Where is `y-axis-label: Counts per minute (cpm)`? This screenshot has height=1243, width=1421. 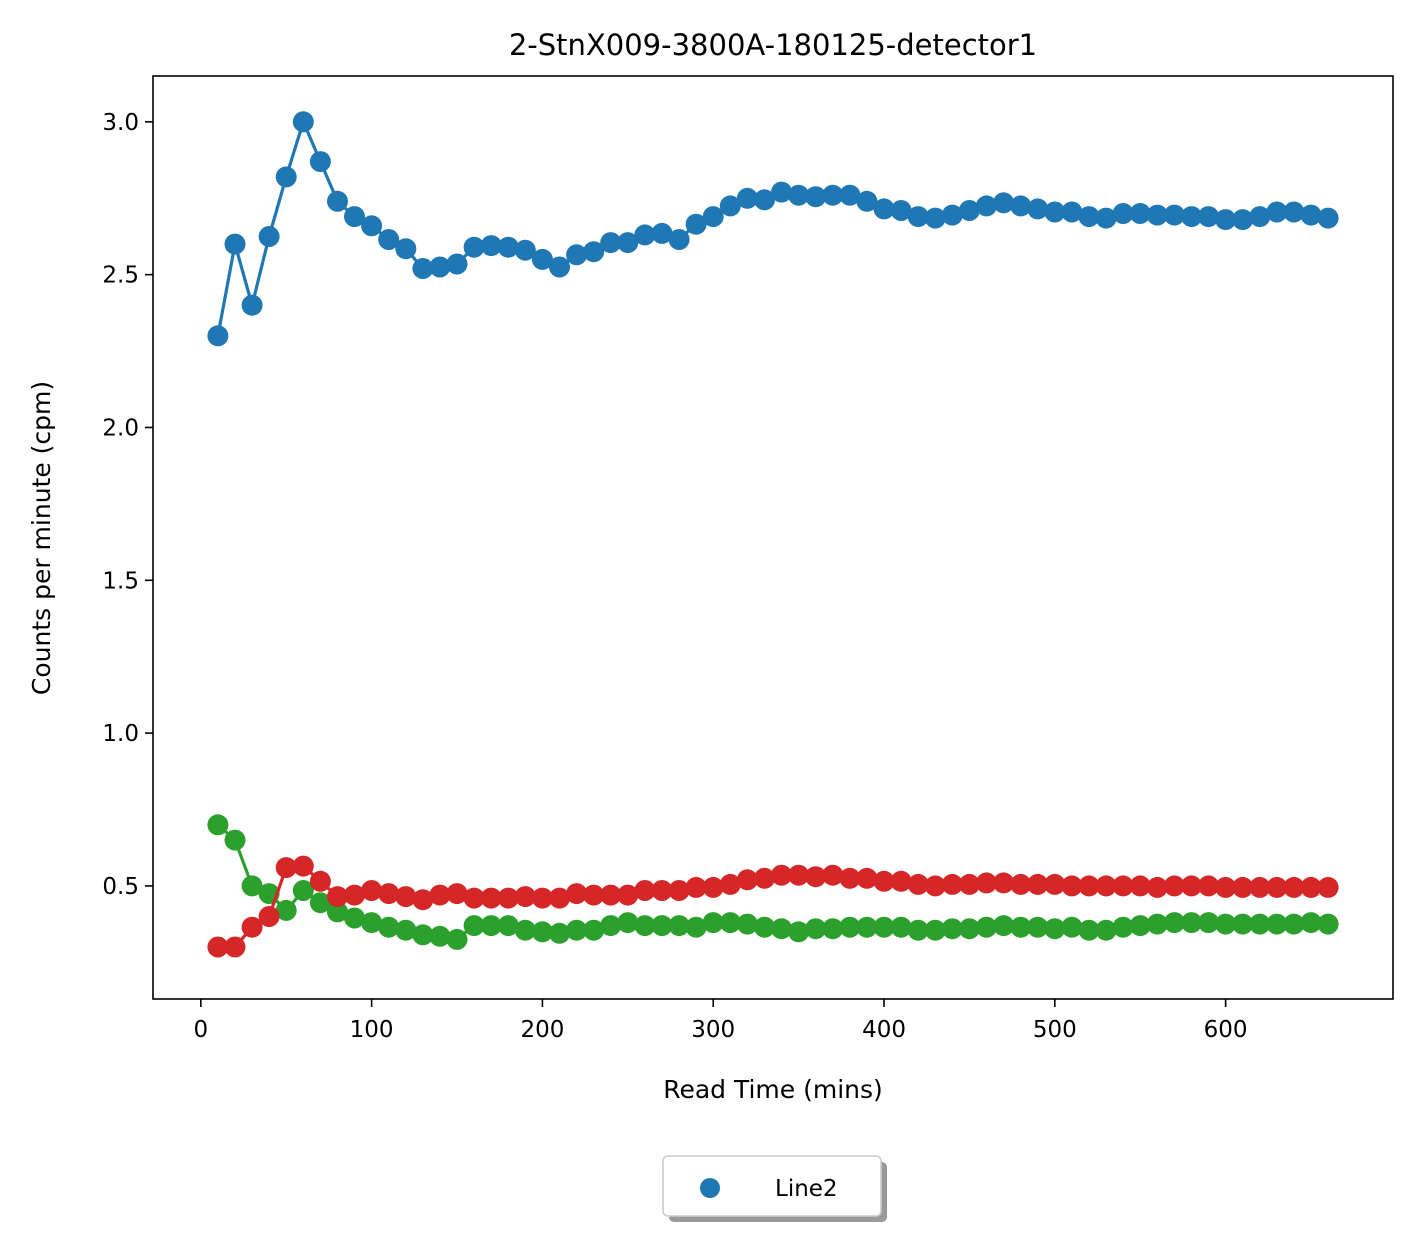
y-axis-label: Counts per minute (cpm) is located at coordinates (41, 538).